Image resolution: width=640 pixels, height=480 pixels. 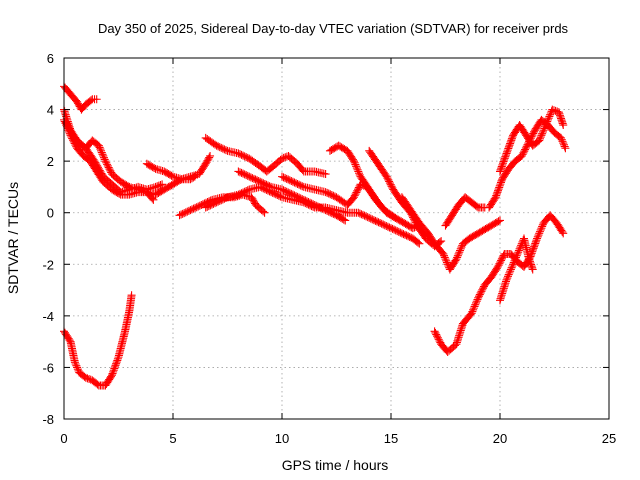 What do you see at coordinates (50, 58) in the screenshot?
I see `y-tick-label: 6` at bounding box center [50, 58].